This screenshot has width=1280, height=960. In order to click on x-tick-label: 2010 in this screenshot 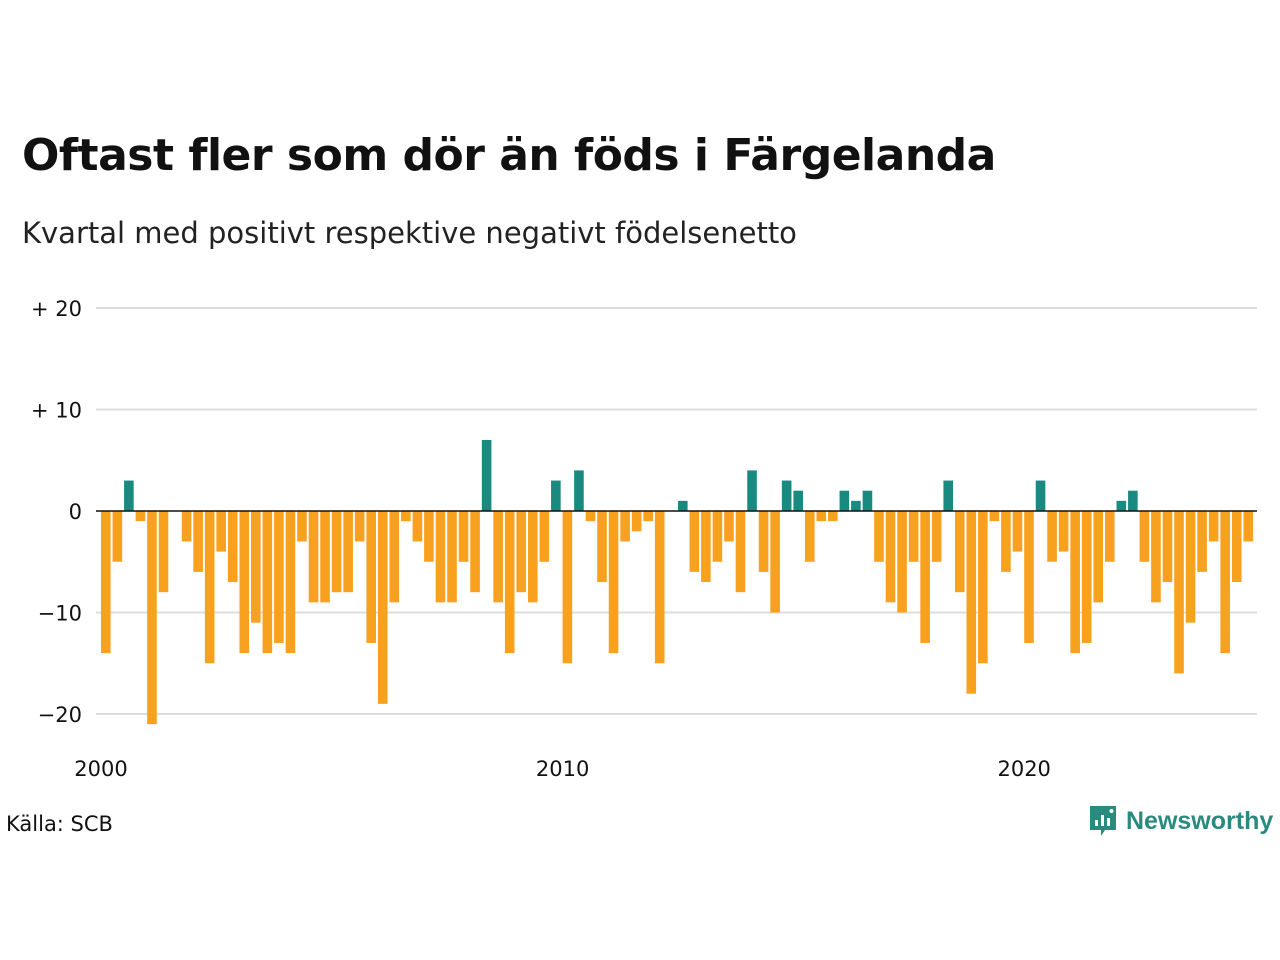, I will do `click(562, 769)`.